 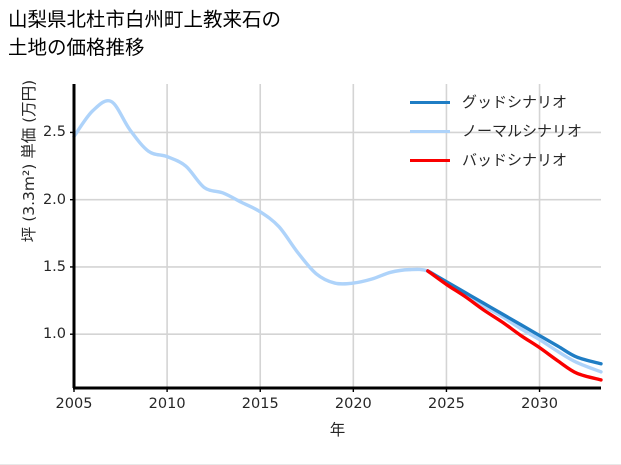 I want to click on x-tick-label: 2020, so click(x=353, y=404).